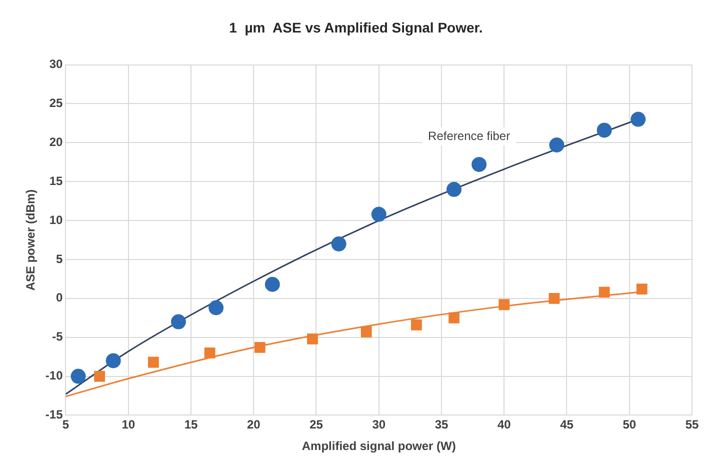 The height and width of the screenshot is (462, 706). What do you see at coordinates (56, 103) in the screenshot?
I see `y-tick-label: 25` at bounding box center [56, 103].